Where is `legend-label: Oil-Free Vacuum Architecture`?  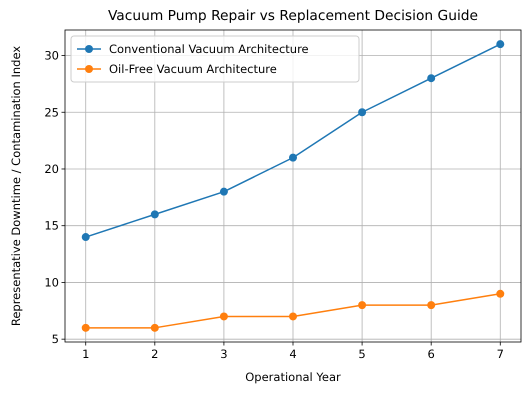
legend-label: Oil-Free Vacuum Architecture is located at coordinates (193, 69).